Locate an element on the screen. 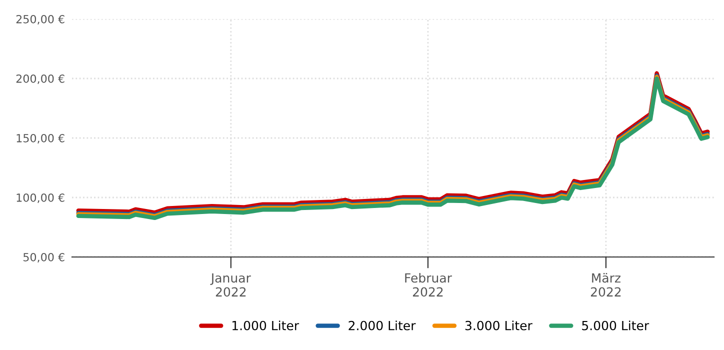  legend-label: 2.000 Liter is located at coordinates (382, 325).